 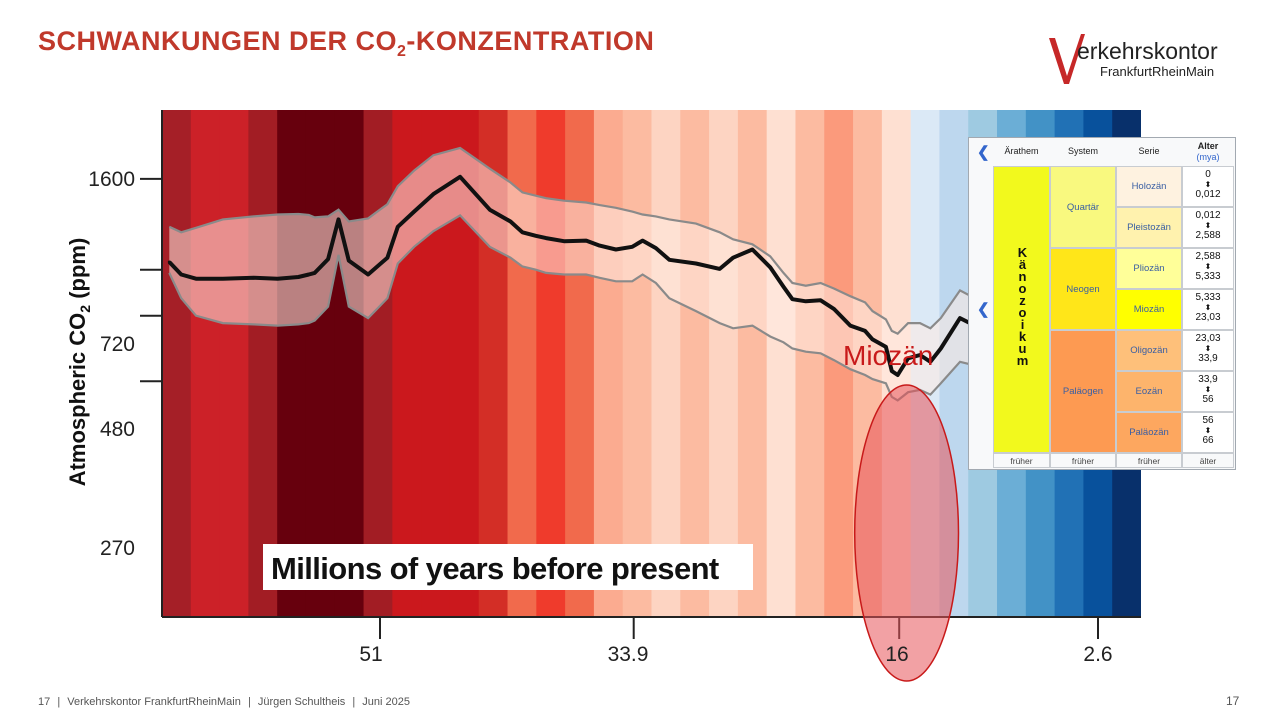 What do you see at coordinates (1208, 338) in the screenshot?
I see `age-start: 23,03` at bounding box center [1208, 338].